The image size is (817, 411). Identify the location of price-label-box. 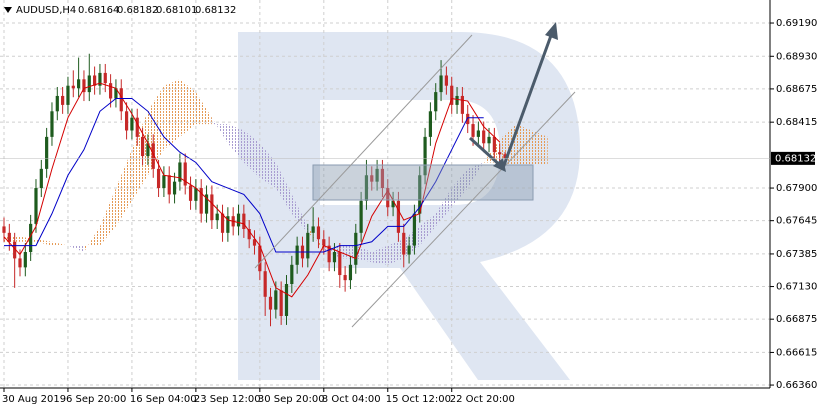
(793, 158).